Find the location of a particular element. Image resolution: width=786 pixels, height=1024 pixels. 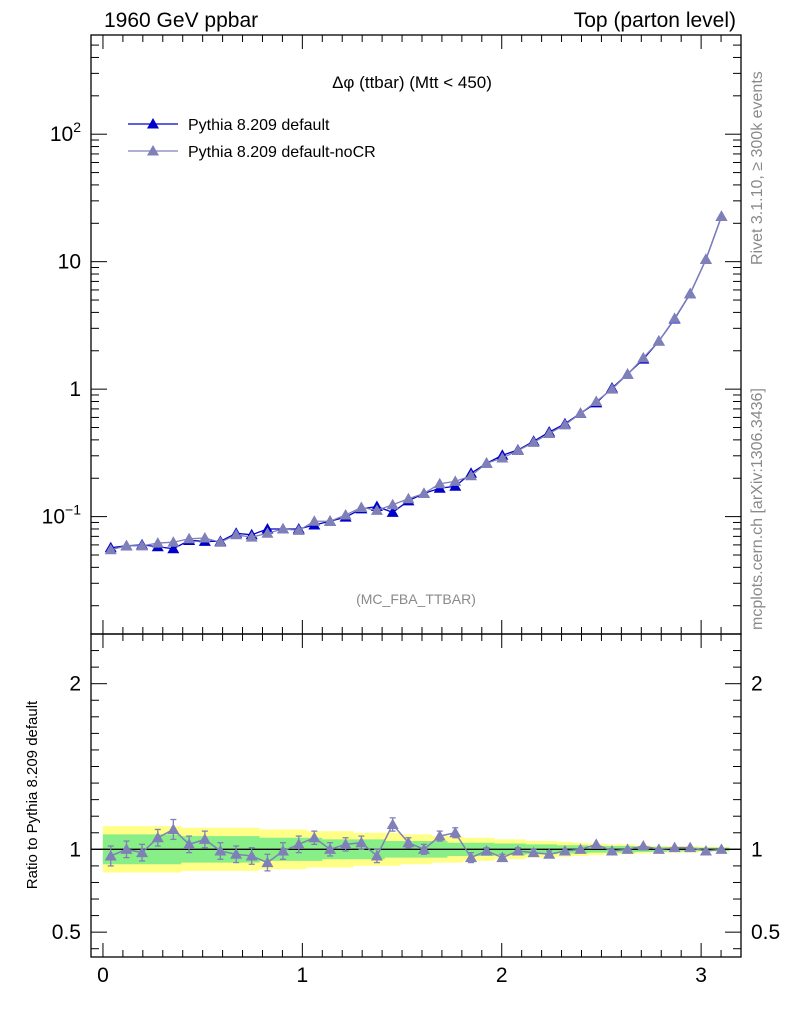

mcplots-label: mcplots.cern.ch [arXiv:1306.3436] is located at coordinates (757, 509).